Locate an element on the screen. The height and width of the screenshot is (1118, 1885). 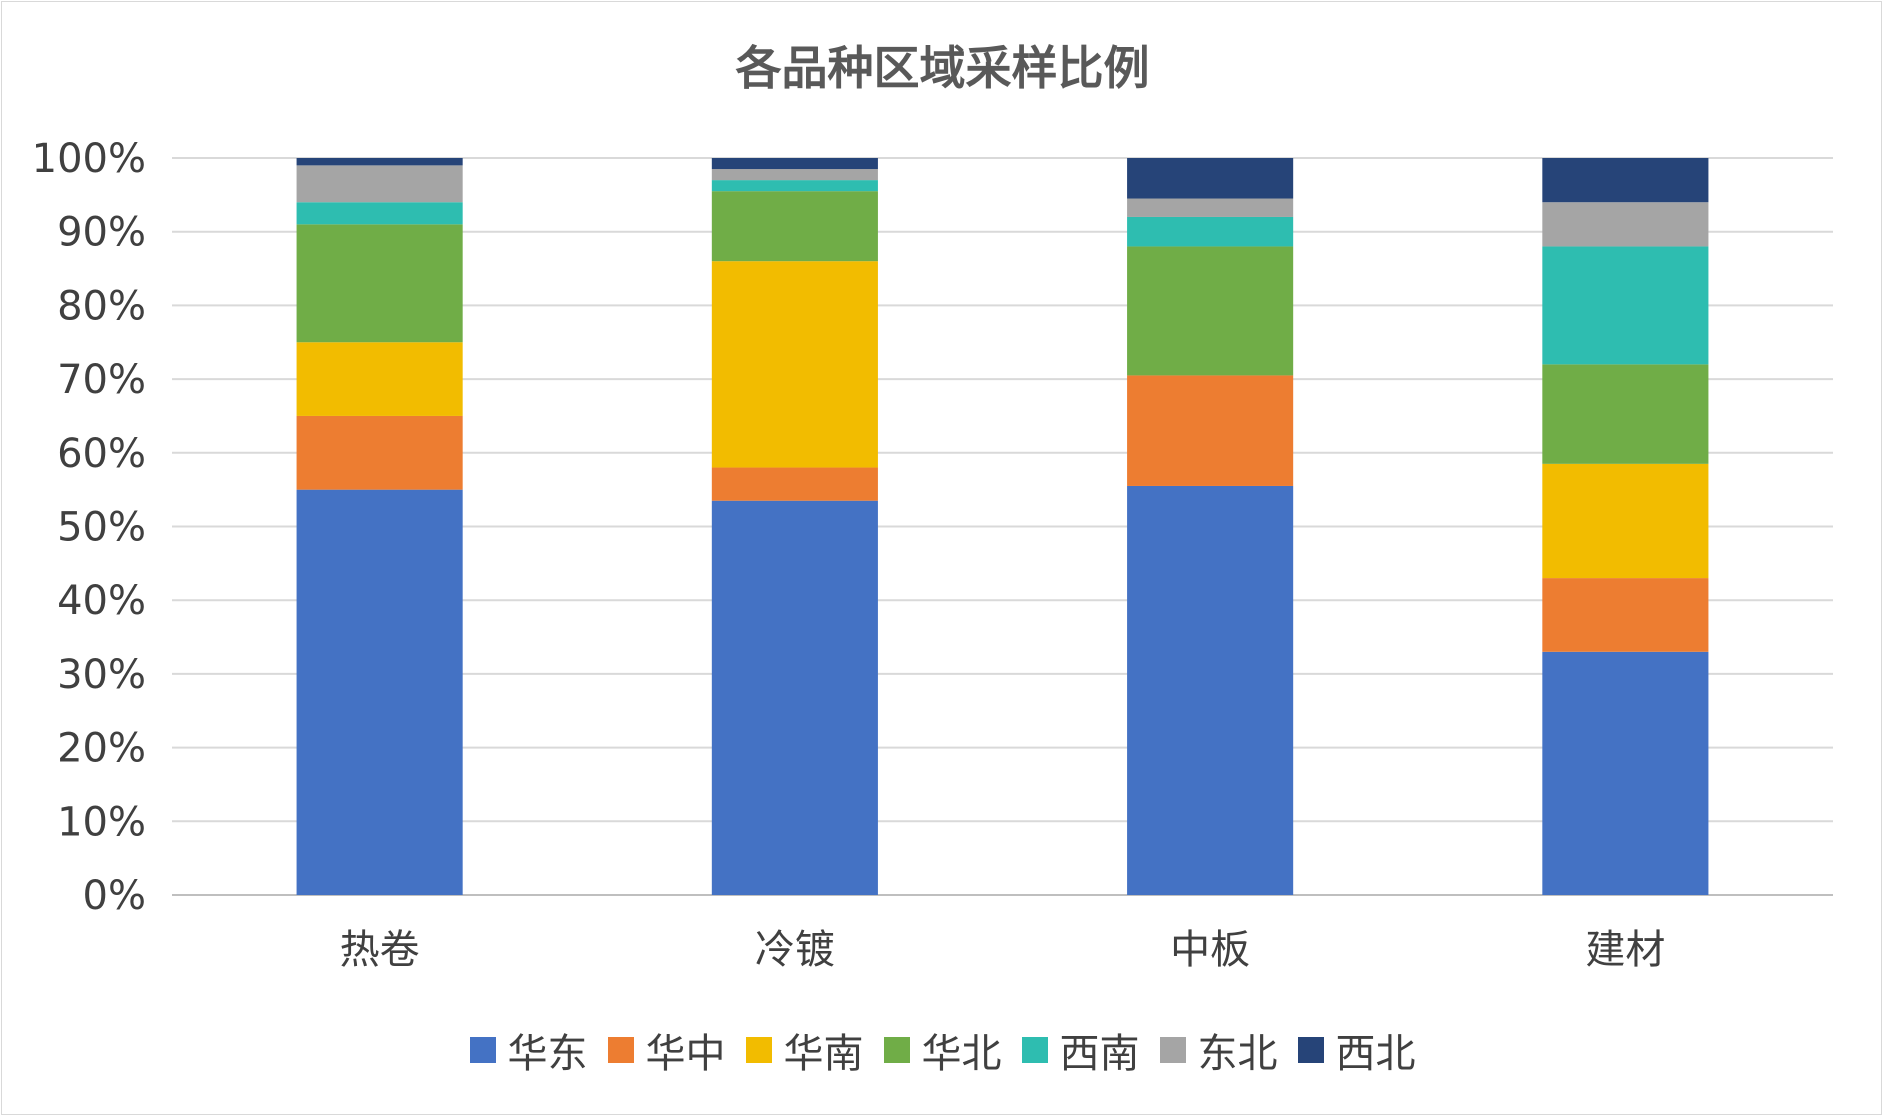
y-tick-label: 60% is located at coordinates (101, 454).